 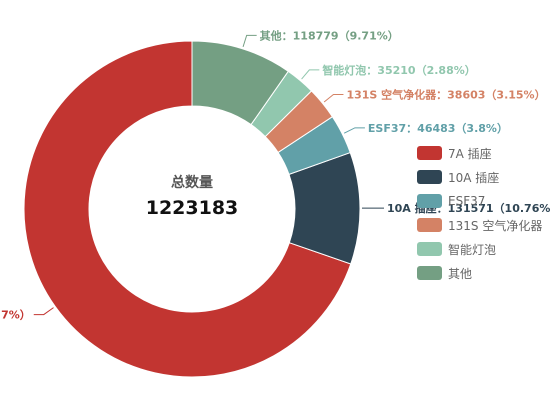 I want to click on chart-legend: 7A 插座 10A 插座 ESF37 131S 空气净化器 智能灯泡其他, so click(x=479, y=213).